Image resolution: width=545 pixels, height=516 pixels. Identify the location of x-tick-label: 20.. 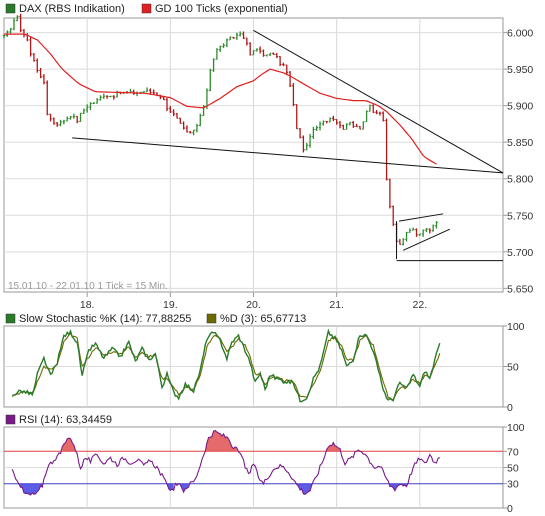
(253, 305).